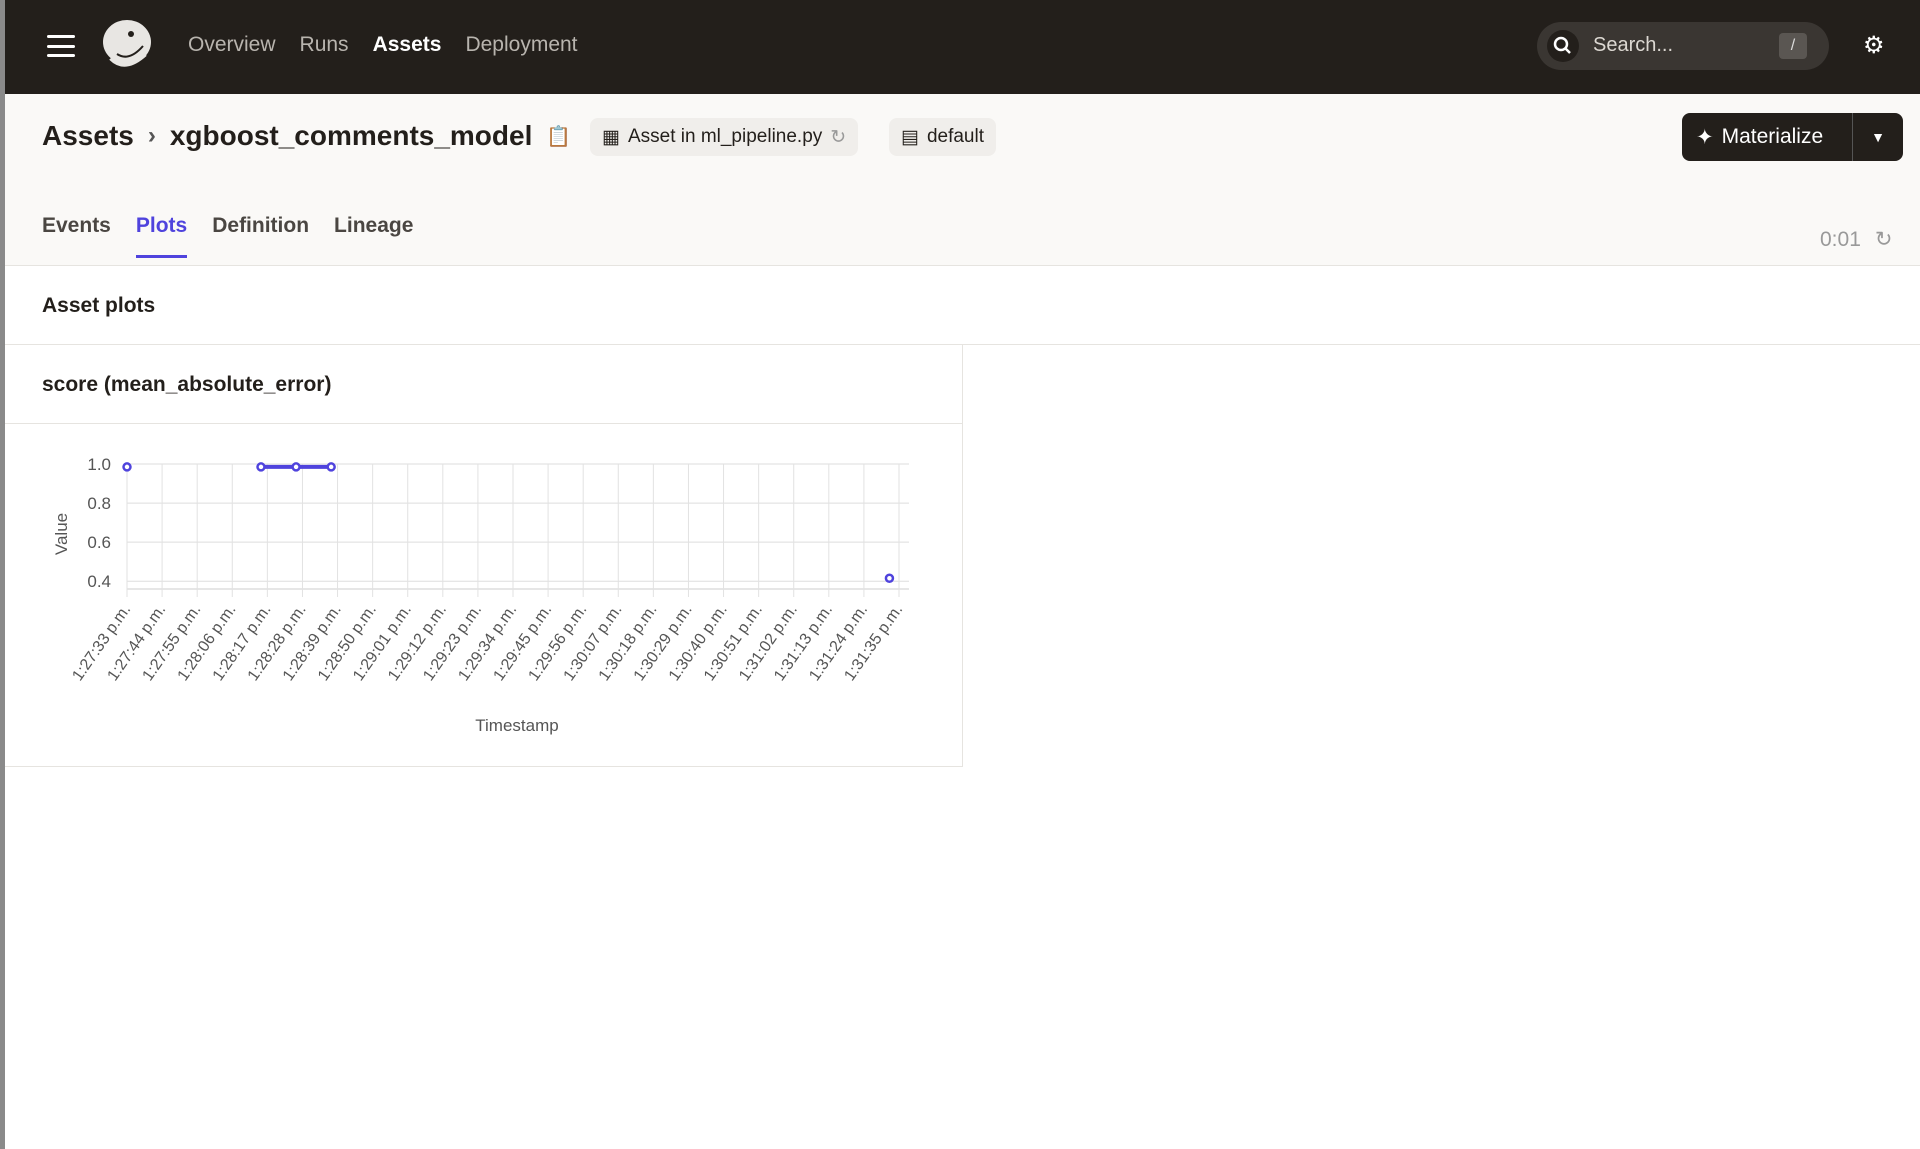 The height and width of the screenshot is (1149, 1920). Describe the element at coordinates (324, 44) in the screenshot. I see `nav-runs: Runs` at that location.